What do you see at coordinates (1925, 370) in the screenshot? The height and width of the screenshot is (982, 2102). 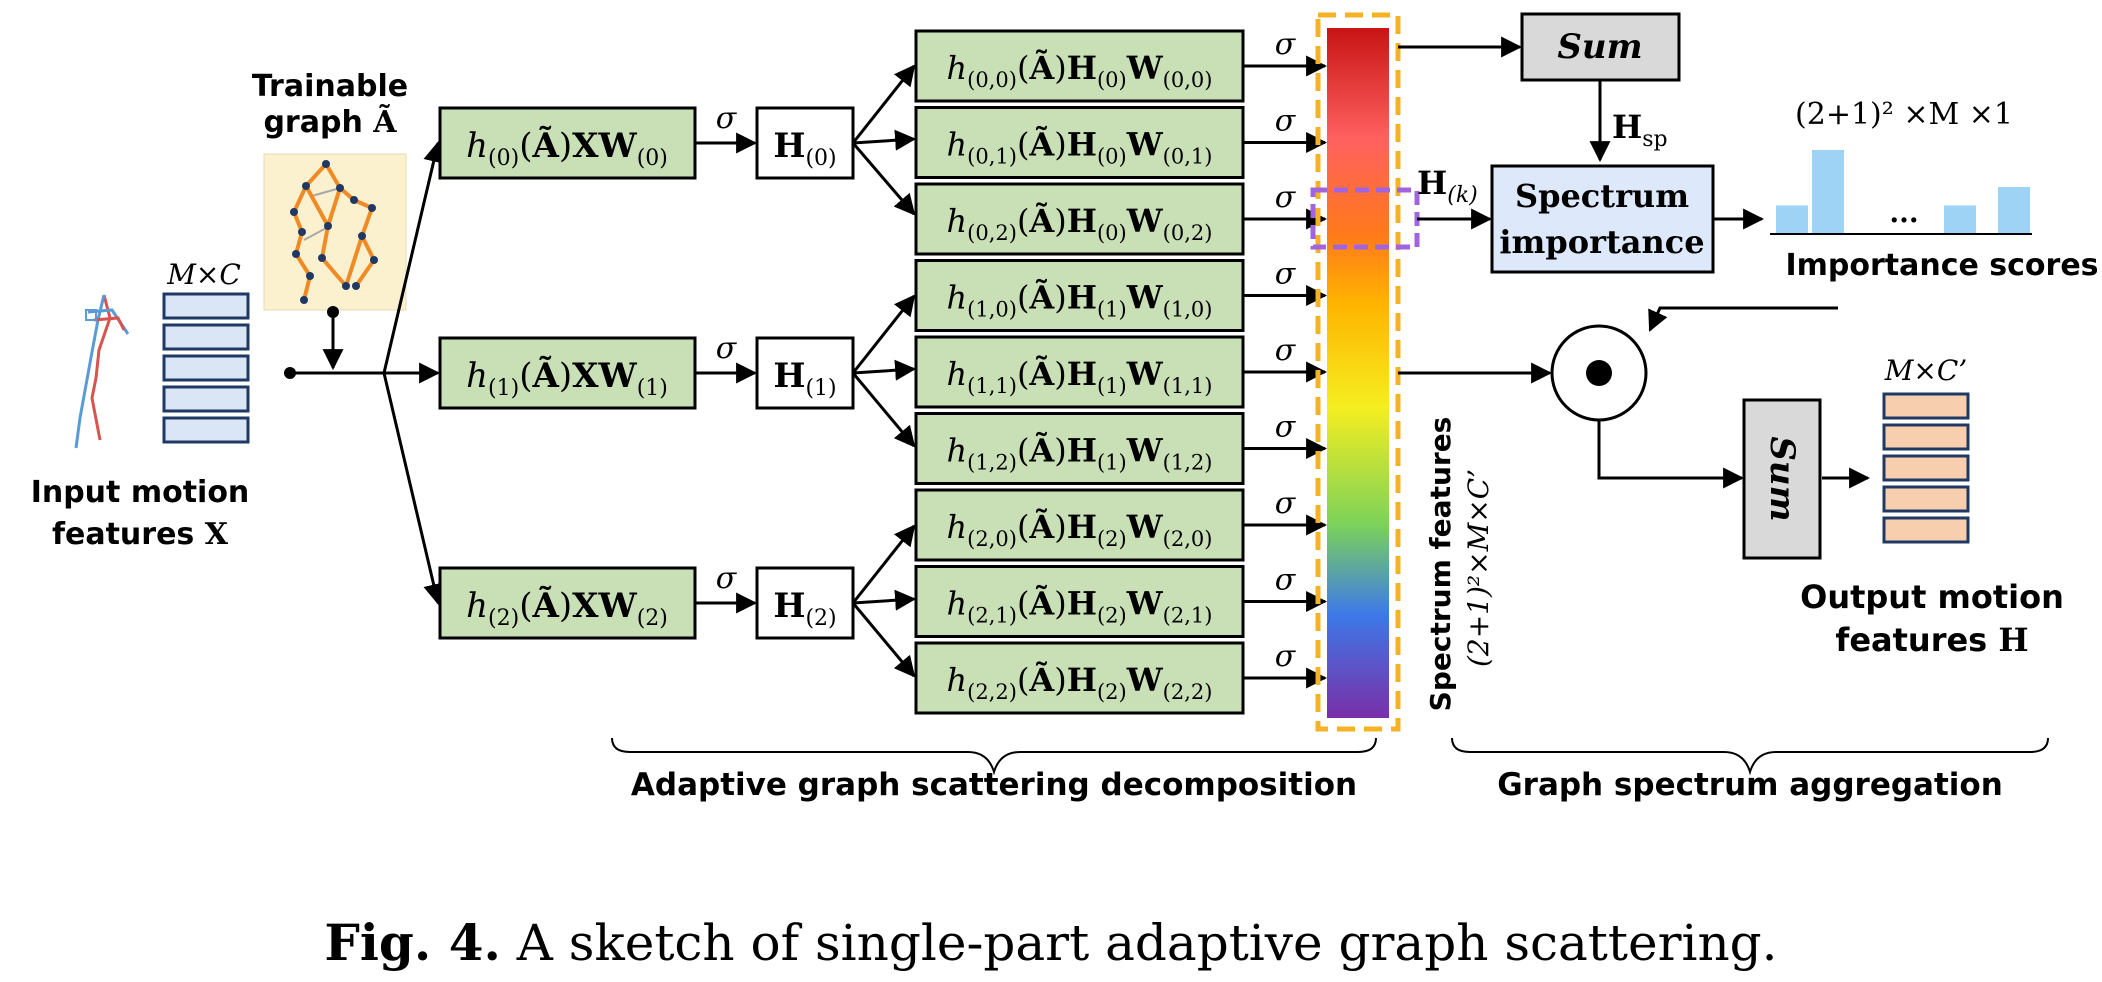 I see `output-dims-label: M×C’` at bounding box center [1925, 370].